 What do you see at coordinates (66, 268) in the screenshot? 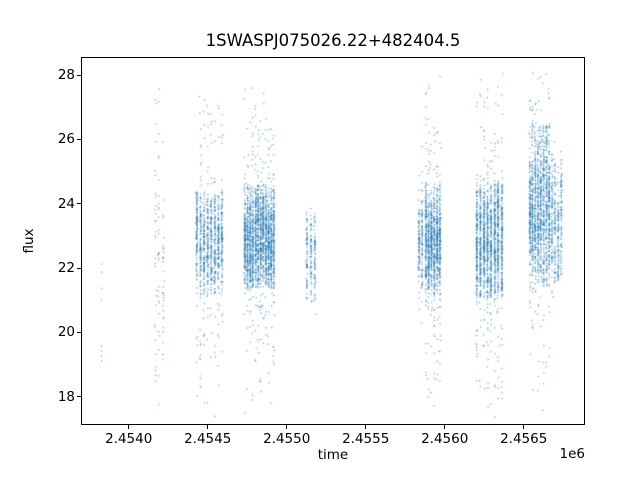
I see `y-tick-label: 22` at bounding box center [66, 268].